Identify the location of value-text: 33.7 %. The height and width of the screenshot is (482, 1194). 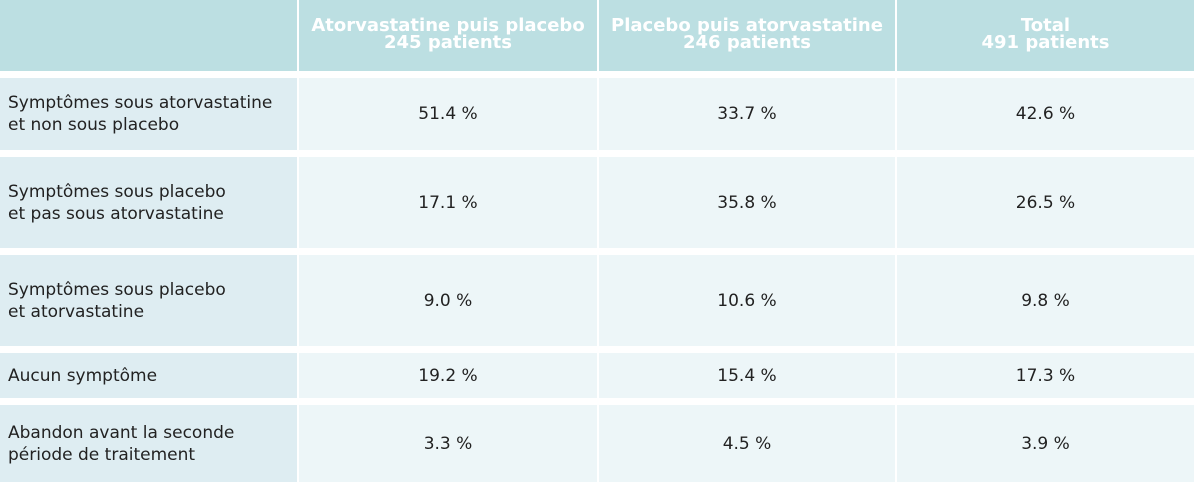
(747, 114).